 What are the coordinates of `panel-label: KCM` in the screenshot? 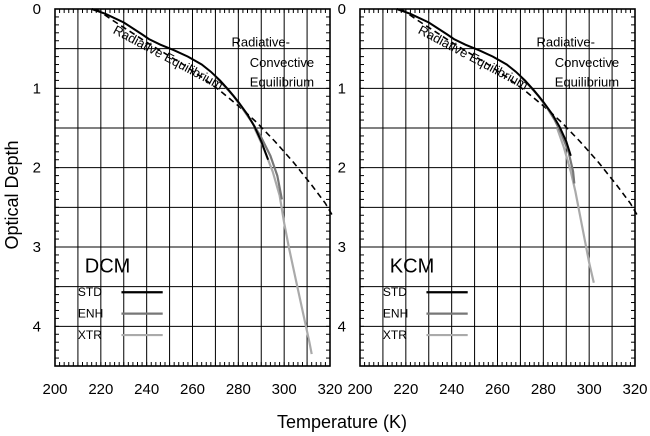 It's located at (412, 266).